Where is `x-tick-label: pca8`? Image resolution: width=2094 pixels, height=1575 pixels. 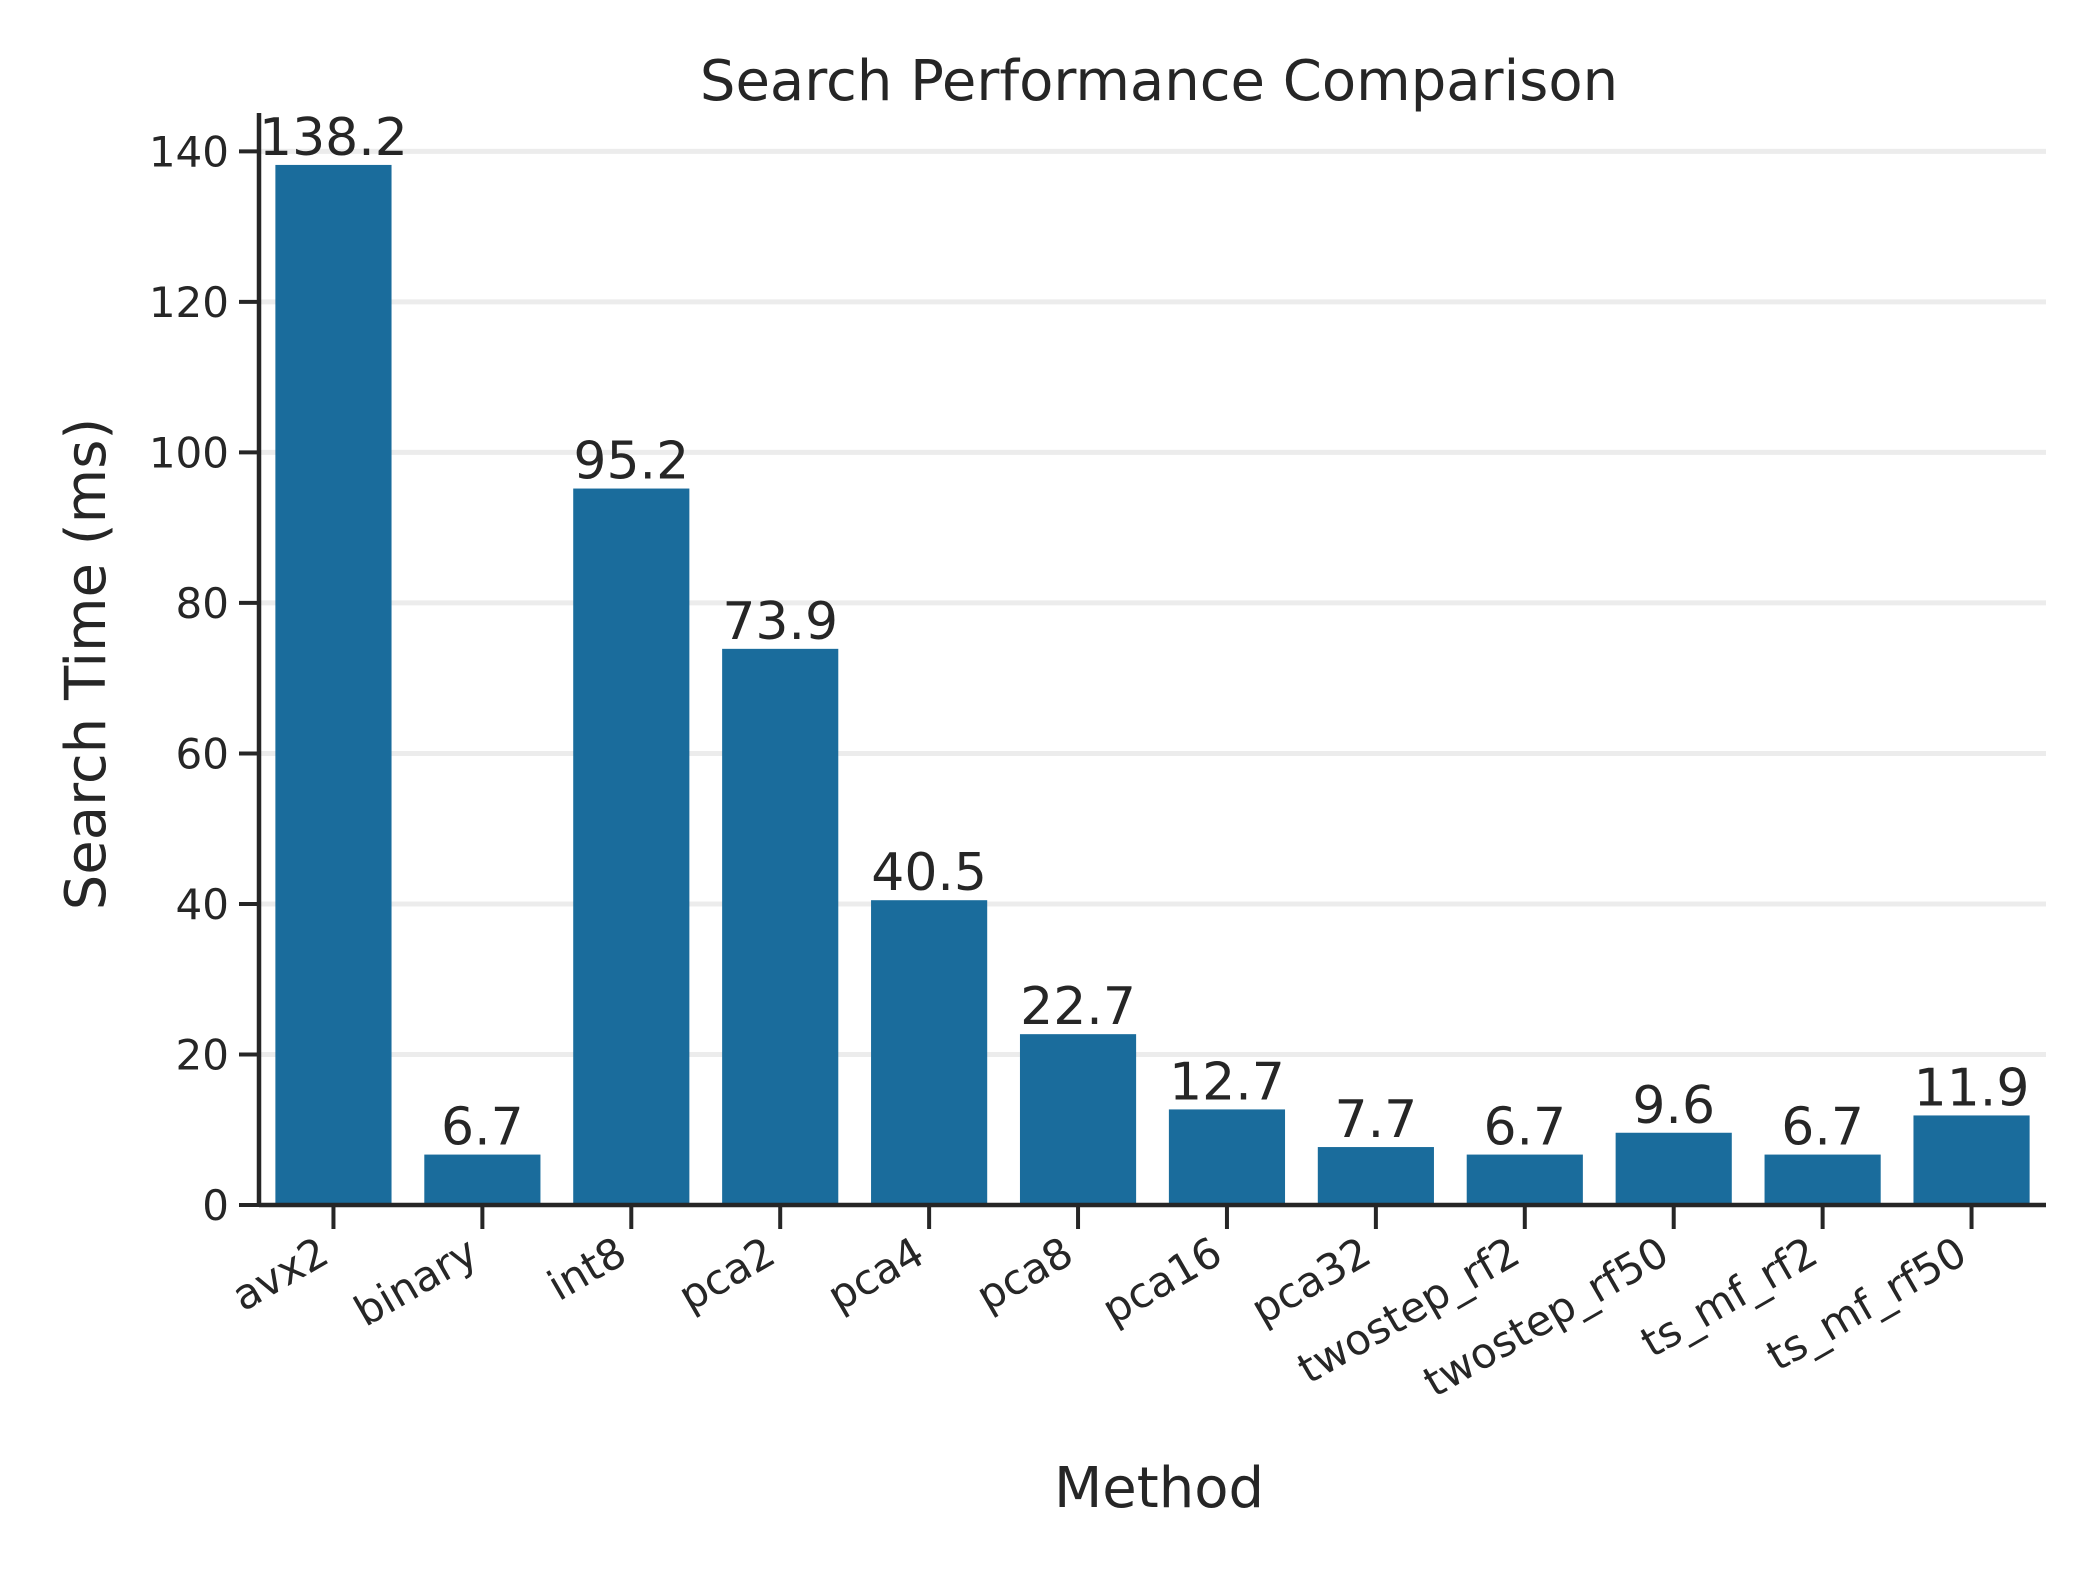 x-tick-label: pca8 is located at coordinates (1024, 1274).